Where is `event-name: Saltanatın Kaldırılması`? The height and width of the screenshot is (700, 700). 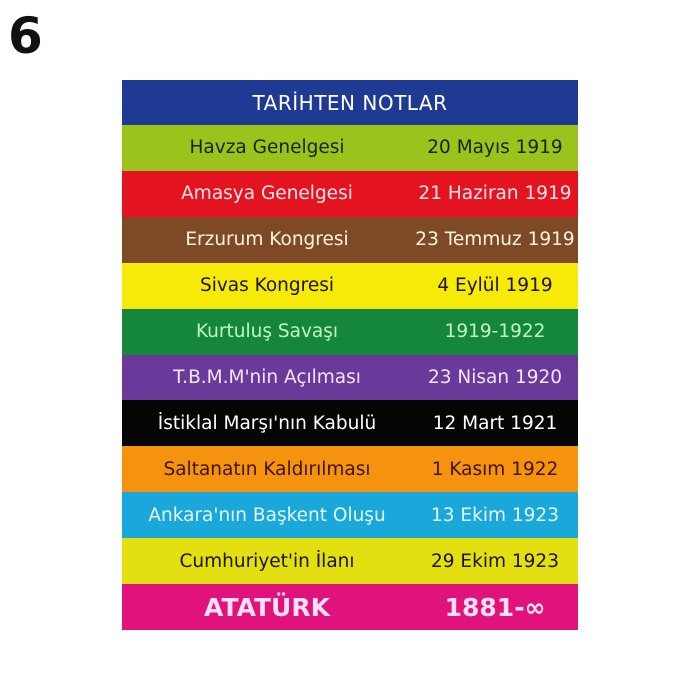 event-name: Saltanatın Kaldırılması is located at coordinates (267, 469).